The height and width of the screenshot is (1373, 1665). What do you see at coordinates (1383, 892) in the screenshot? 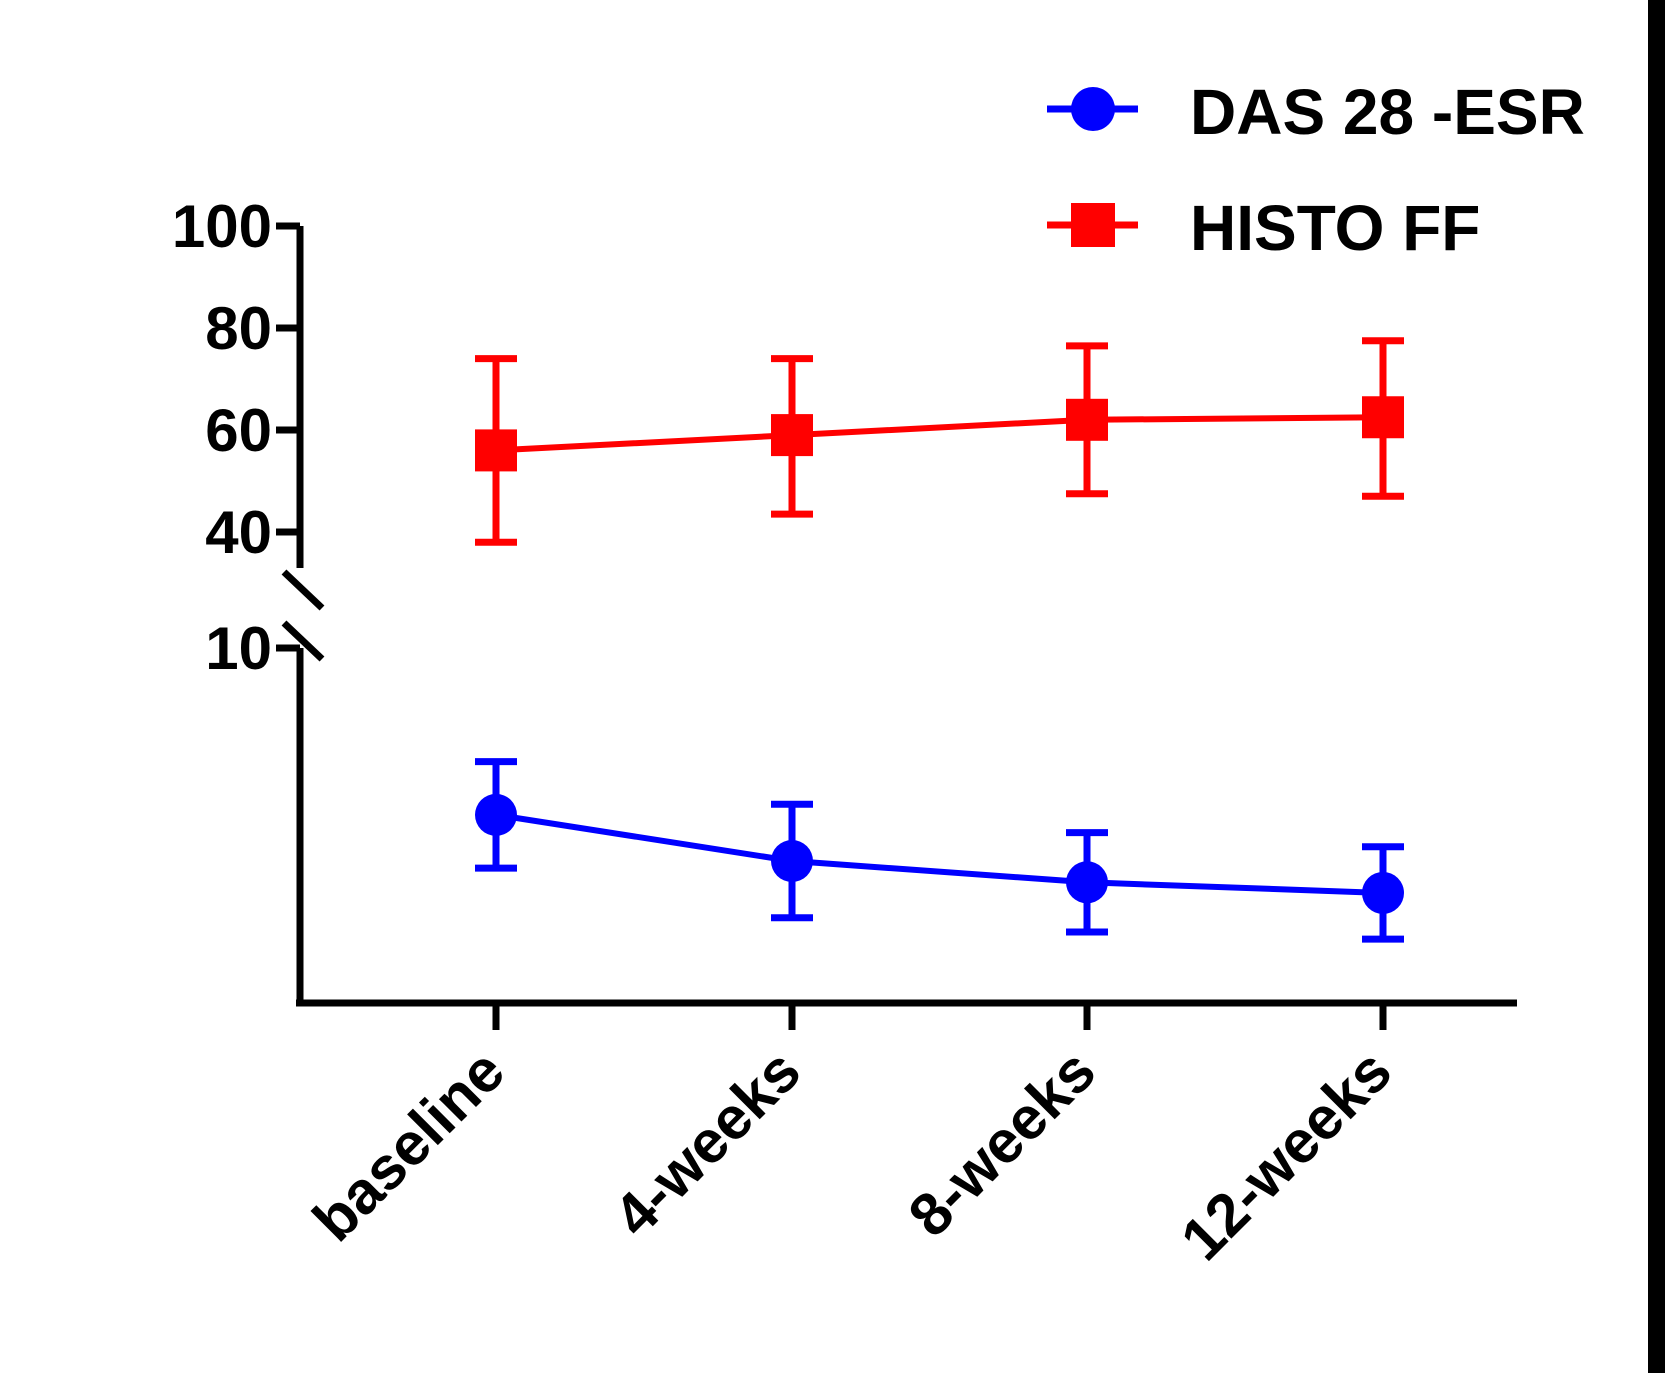
I see `point-das28-12-weeks` at bounding box center [1383, 892].